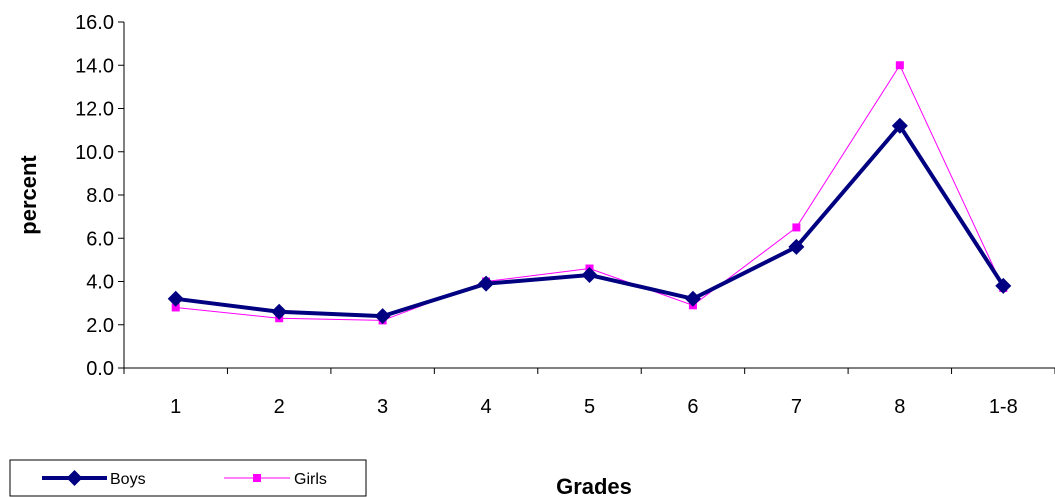 This screenshot has width=1055, height=497. What do you see at coordinates (275, 479) in the screenshot?
I see `legend-item-girls: Girls` at bounding box center [275, 479].